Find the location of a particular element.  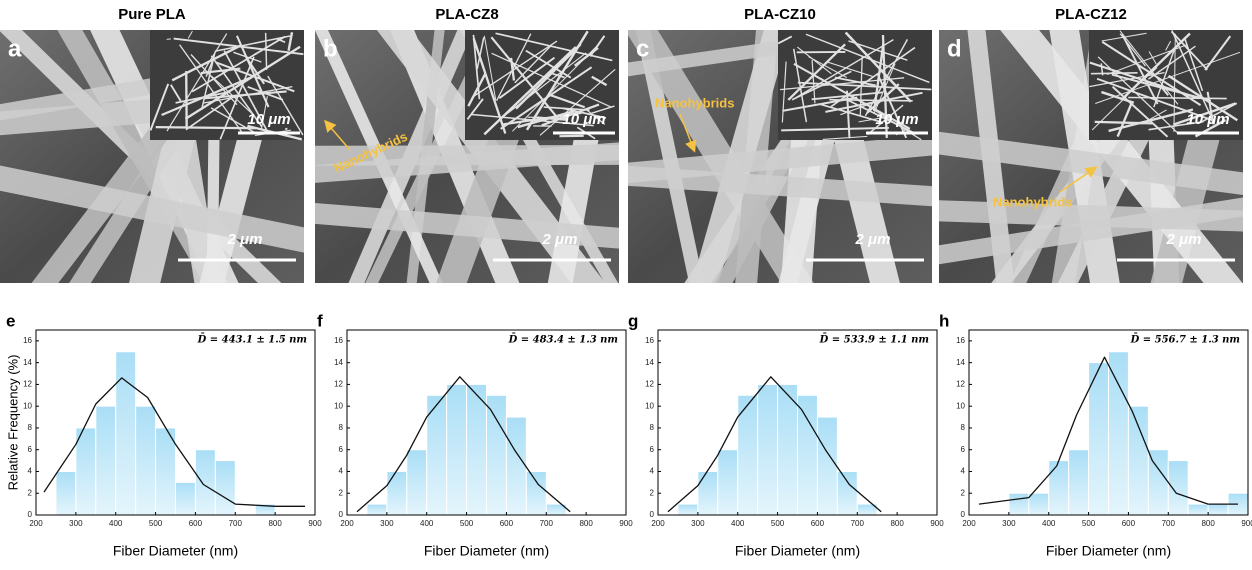

y-tick-label: 16 is located at coordinates (27, 340).